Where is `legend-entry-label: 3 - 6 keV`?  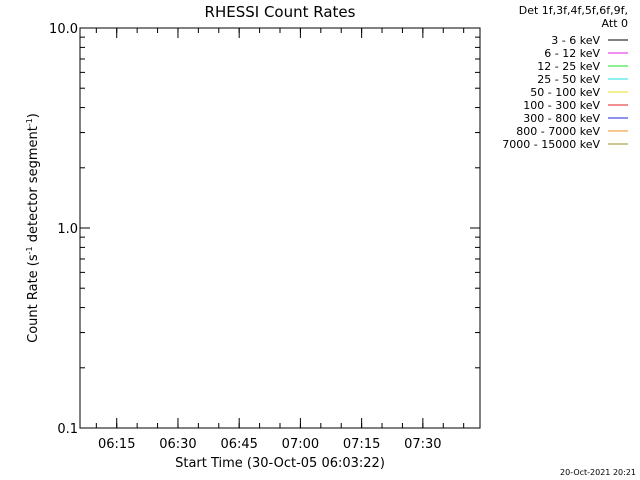 legend-entry-label: 3 - 6 keV is located at coordinates (575, 40).